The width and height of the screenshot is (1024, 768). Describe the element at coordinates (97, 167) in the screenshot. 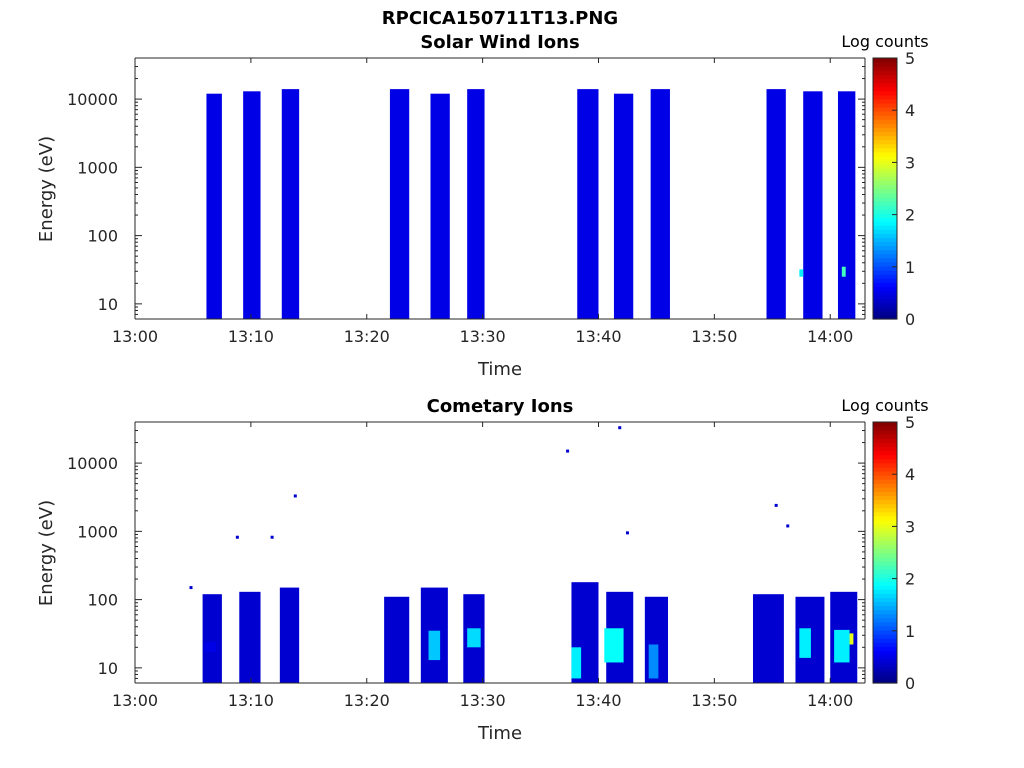

I see `y-tick-label: 1000` at that location.